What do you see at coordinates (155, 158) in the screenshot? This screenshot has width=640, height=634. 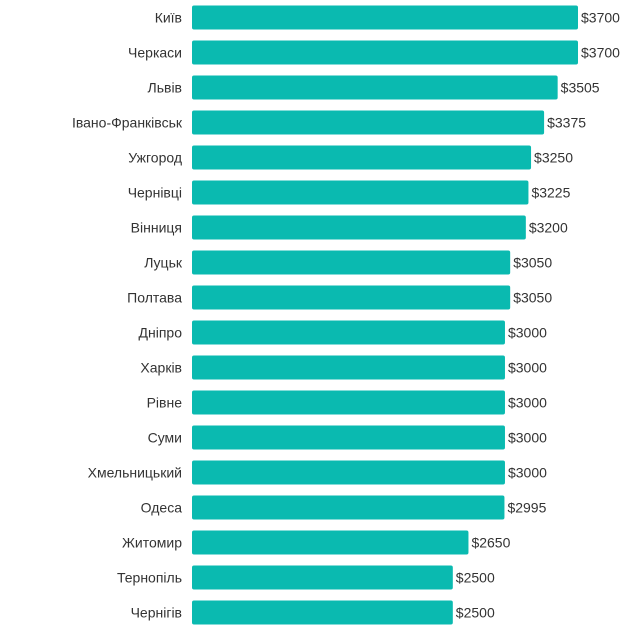 I see `category-label: Ужгород` at bounding box center [155, 158].